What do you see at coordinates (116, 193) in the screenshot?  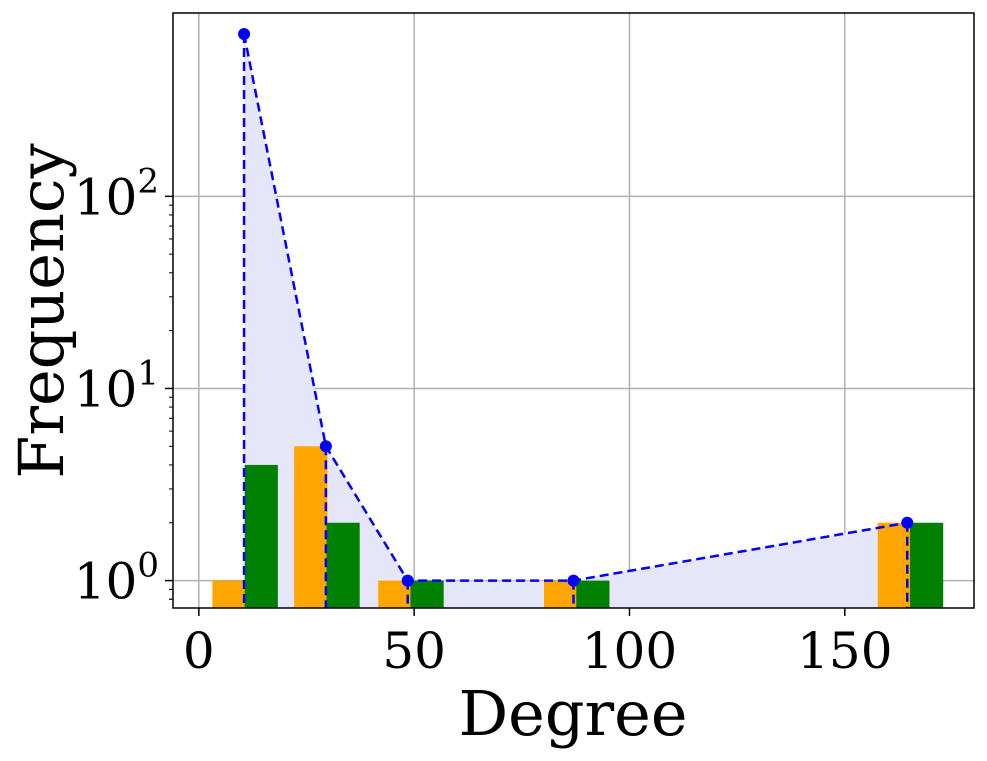 I see `y-tick-label: 10²` at bounding box center [116, 193].